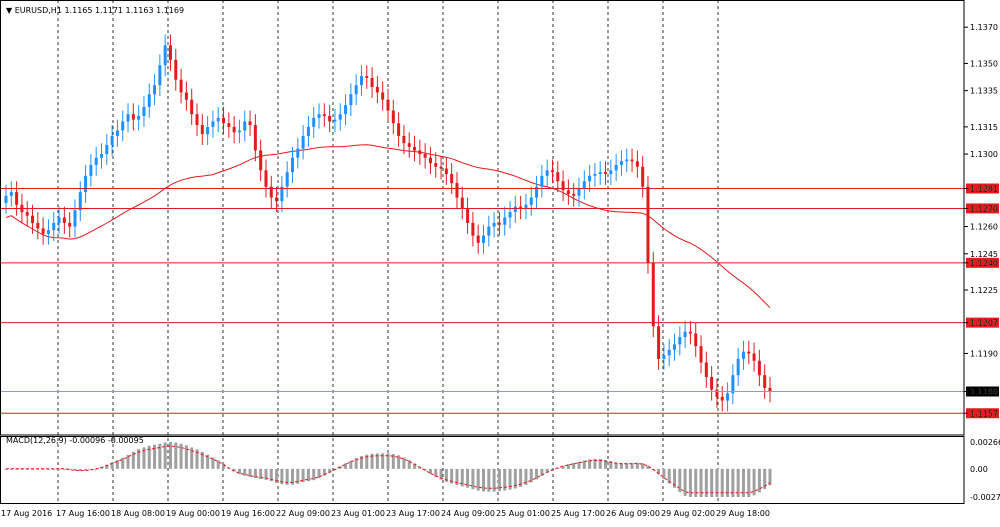 This screenshot has width=1000, height=527. I want to click on level-tag-label: 1.1281, so click(984, 189).